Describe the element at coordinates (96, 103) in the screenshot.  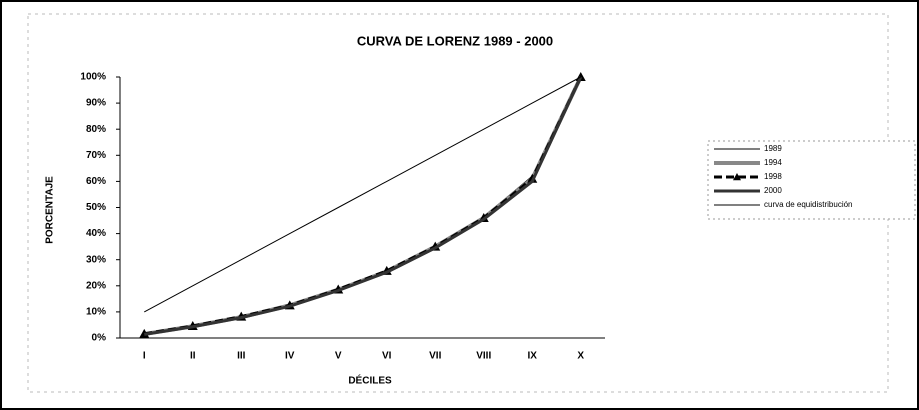
I see `y-tick-label: 90%` at that location.